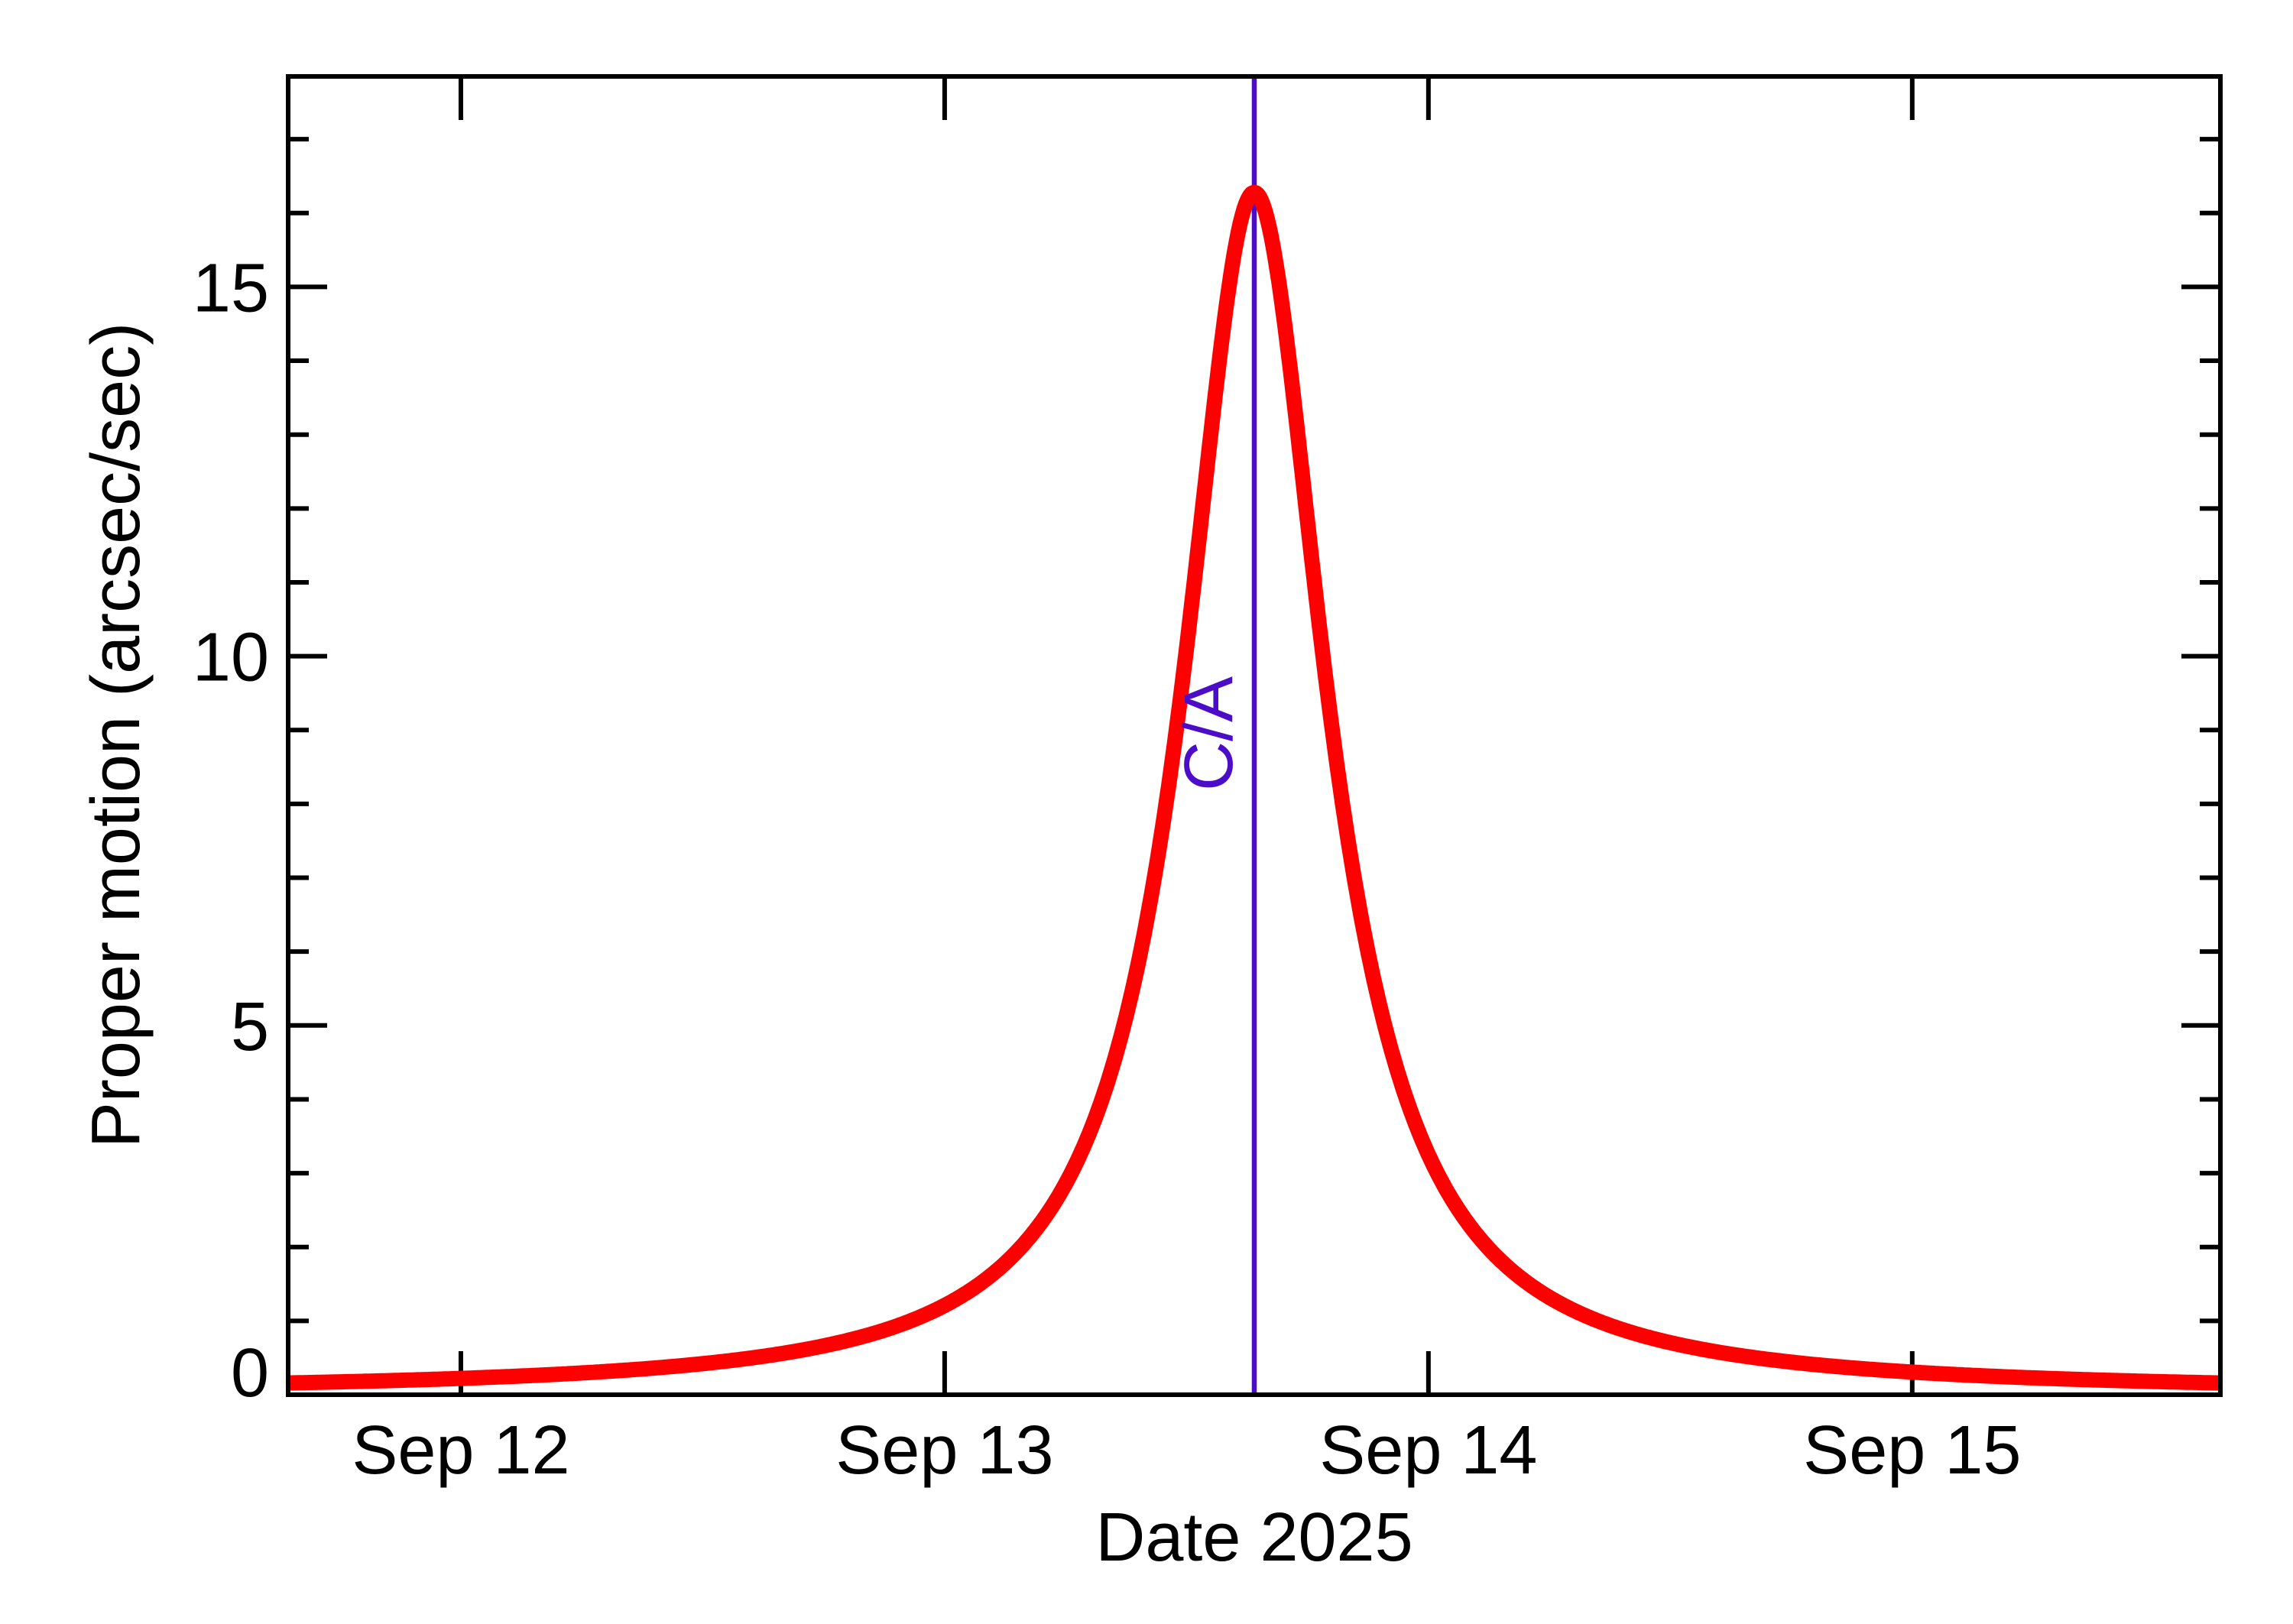  I want to click on x-tick-label: Sep 14, so click(1428, 1450).